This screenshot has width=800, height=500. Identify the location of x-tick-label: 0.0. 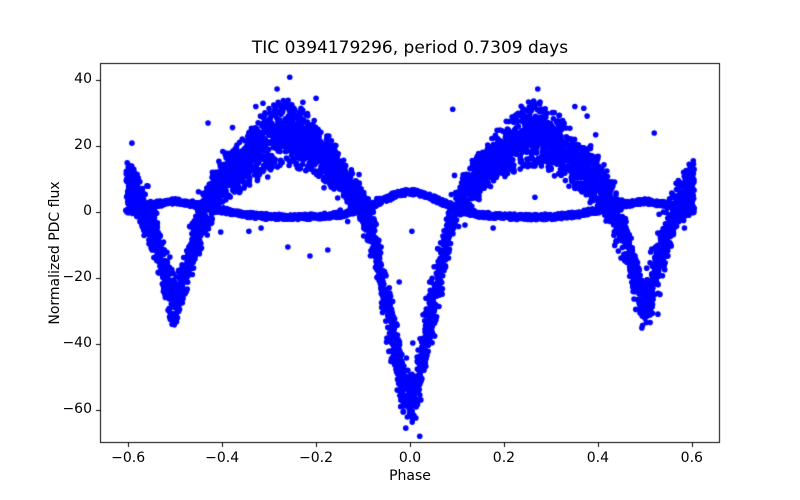
(410, 458).